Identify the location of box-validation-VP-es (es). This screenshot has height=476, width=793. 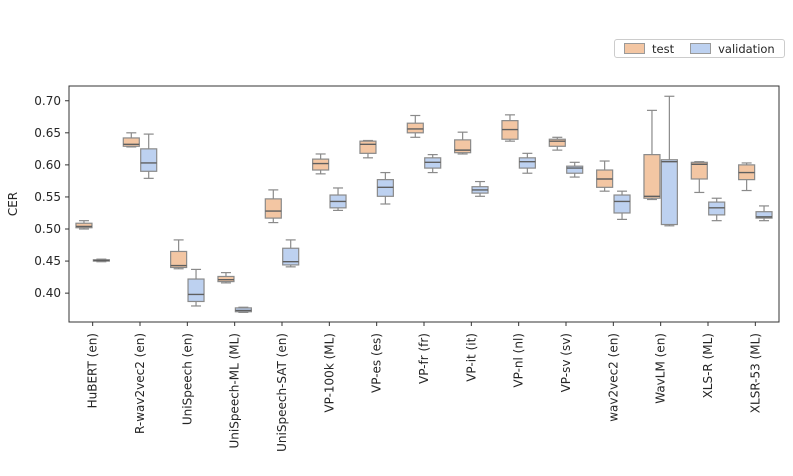
(385, 188).